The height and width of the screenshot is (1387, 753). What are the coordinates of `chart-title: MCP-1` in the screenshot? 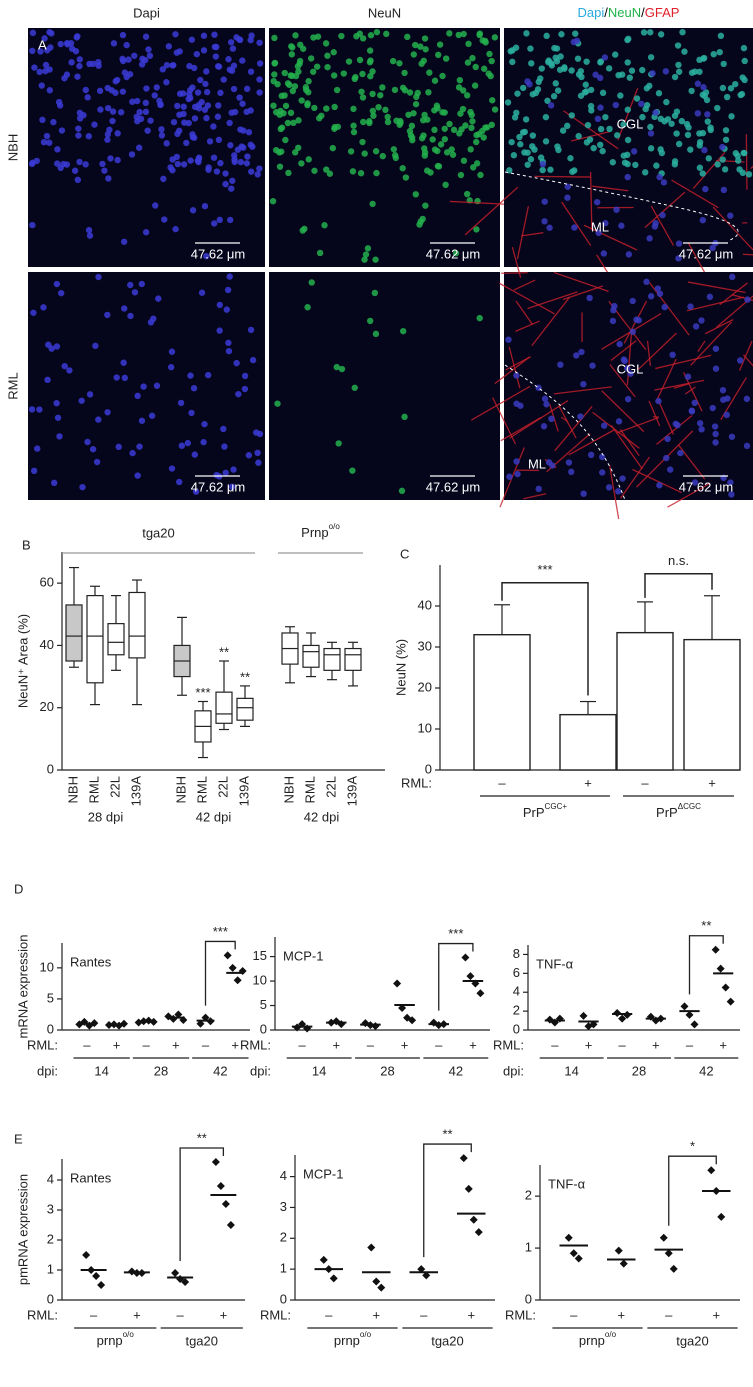 It's located at (323, 1173).